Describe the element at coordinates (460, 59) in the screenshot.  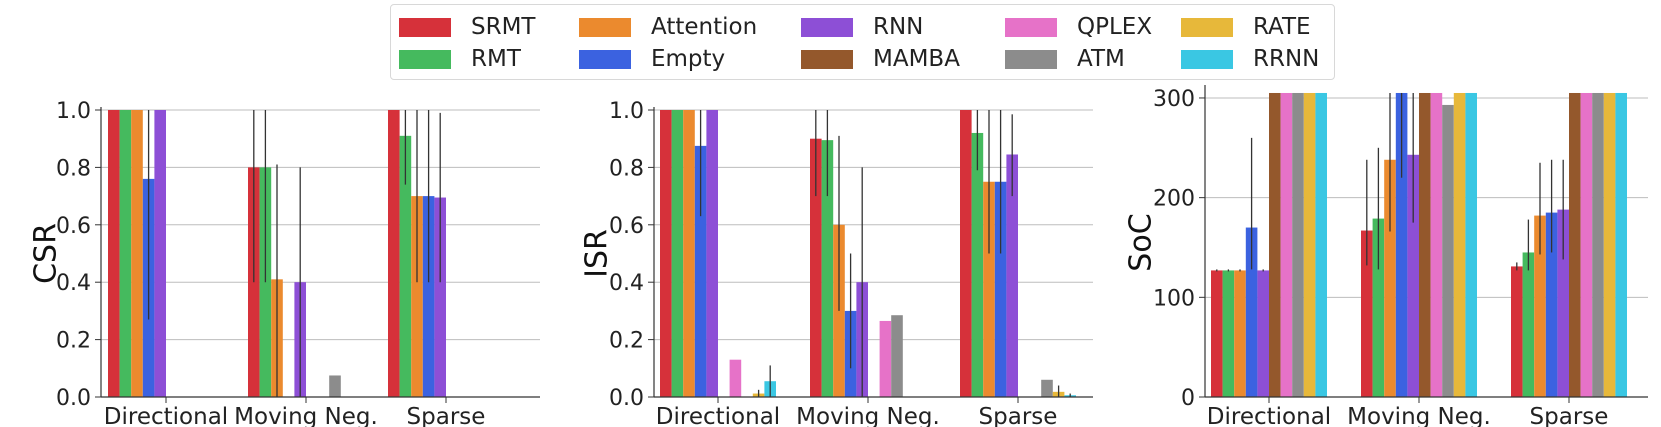
I see `legend-item-rmt: RMT` at that location.